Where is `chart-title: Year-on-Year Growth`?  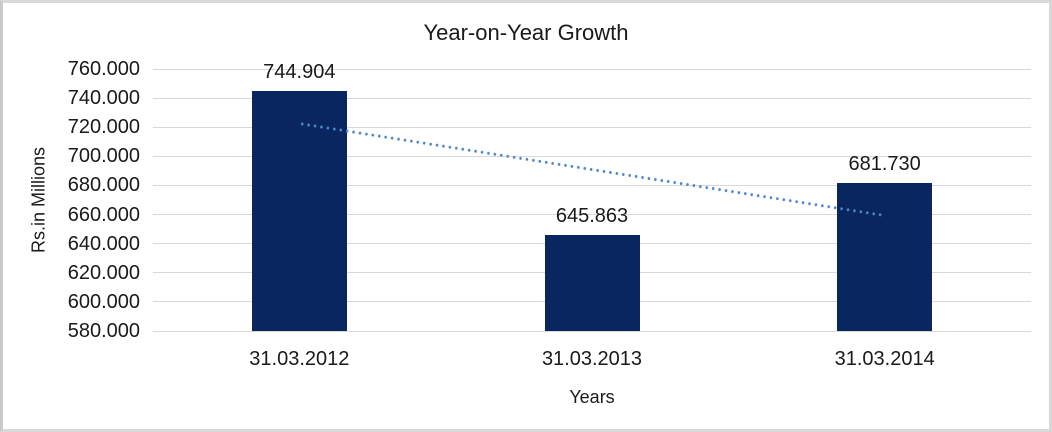
chart-title: Year-on-Year Growth is located at coordinates (526, 32).